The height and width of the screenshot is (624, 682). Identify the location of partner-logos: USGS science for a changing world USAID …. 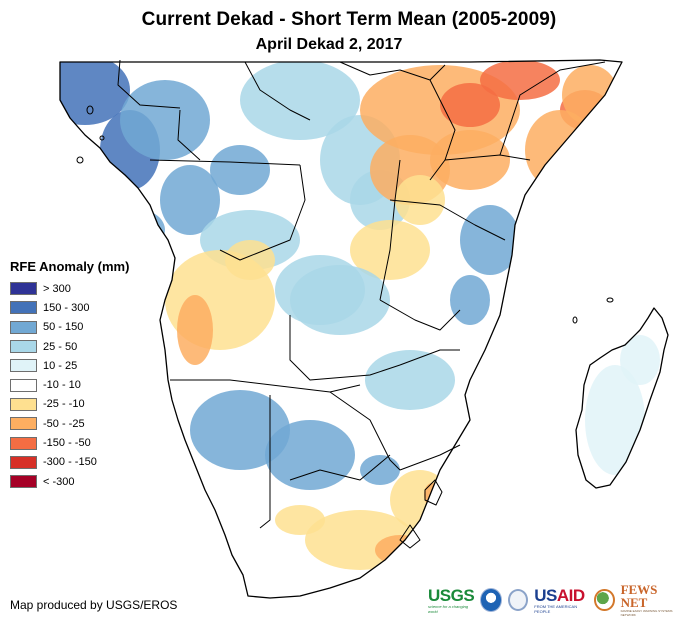
(555, 599).